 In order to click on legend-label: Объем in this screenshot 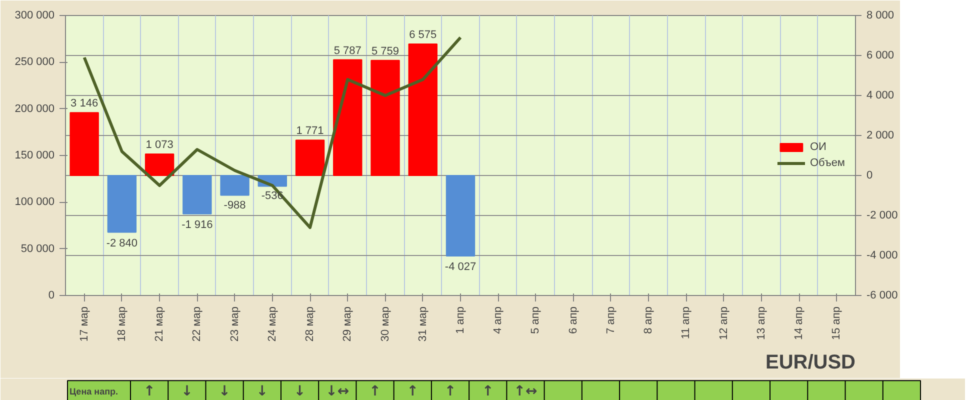, I will do `click(827, 163)`.